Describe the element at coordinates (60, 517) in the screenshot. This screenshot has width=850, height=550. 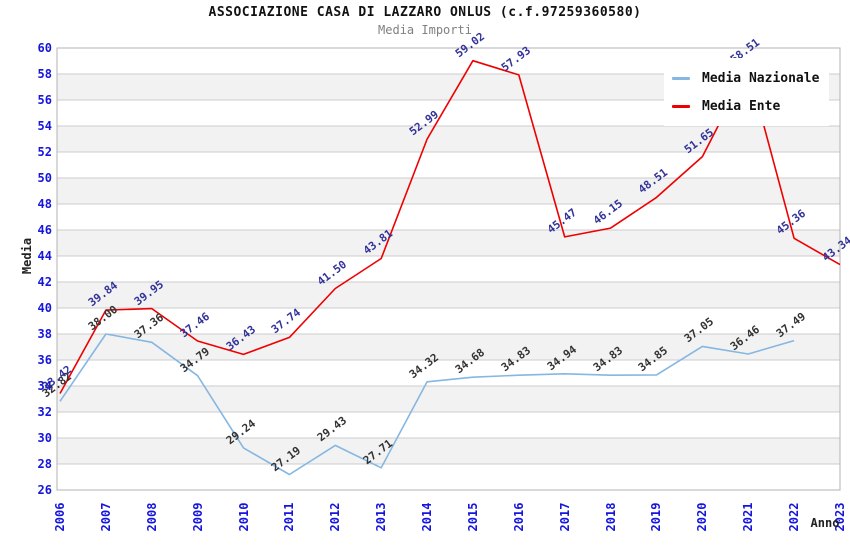
I see `x-tick-label: 2006` at that location.